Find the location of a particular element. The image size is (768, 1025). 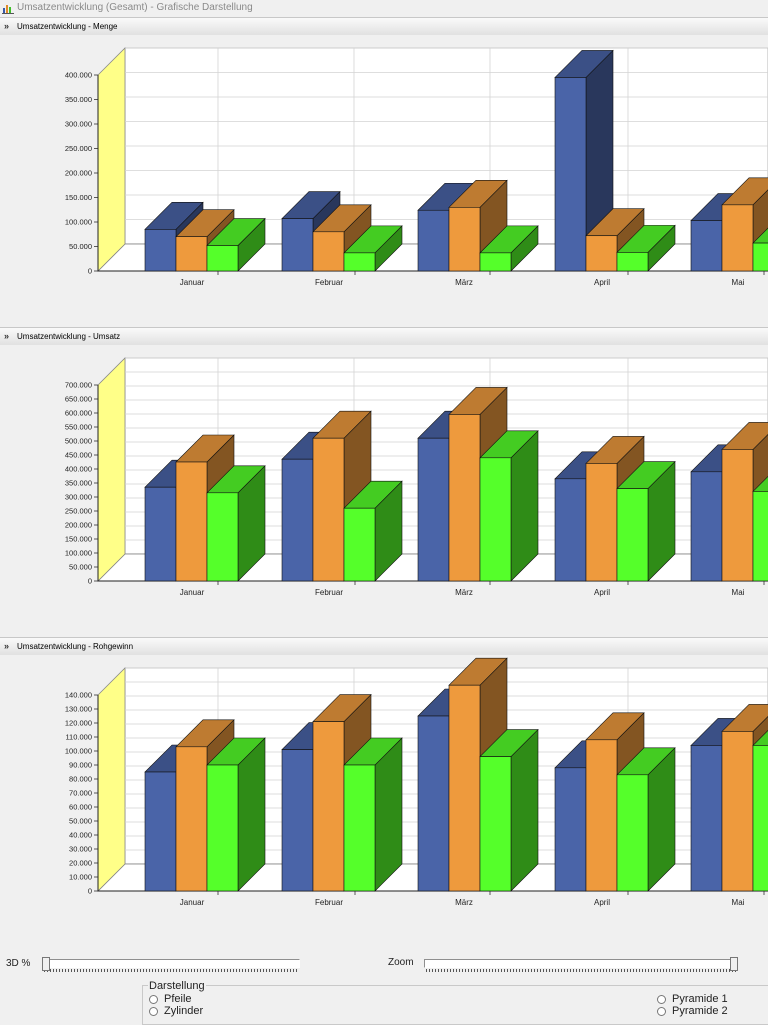

y-tick-label: 70.000 is located at coordinates (80, 793).